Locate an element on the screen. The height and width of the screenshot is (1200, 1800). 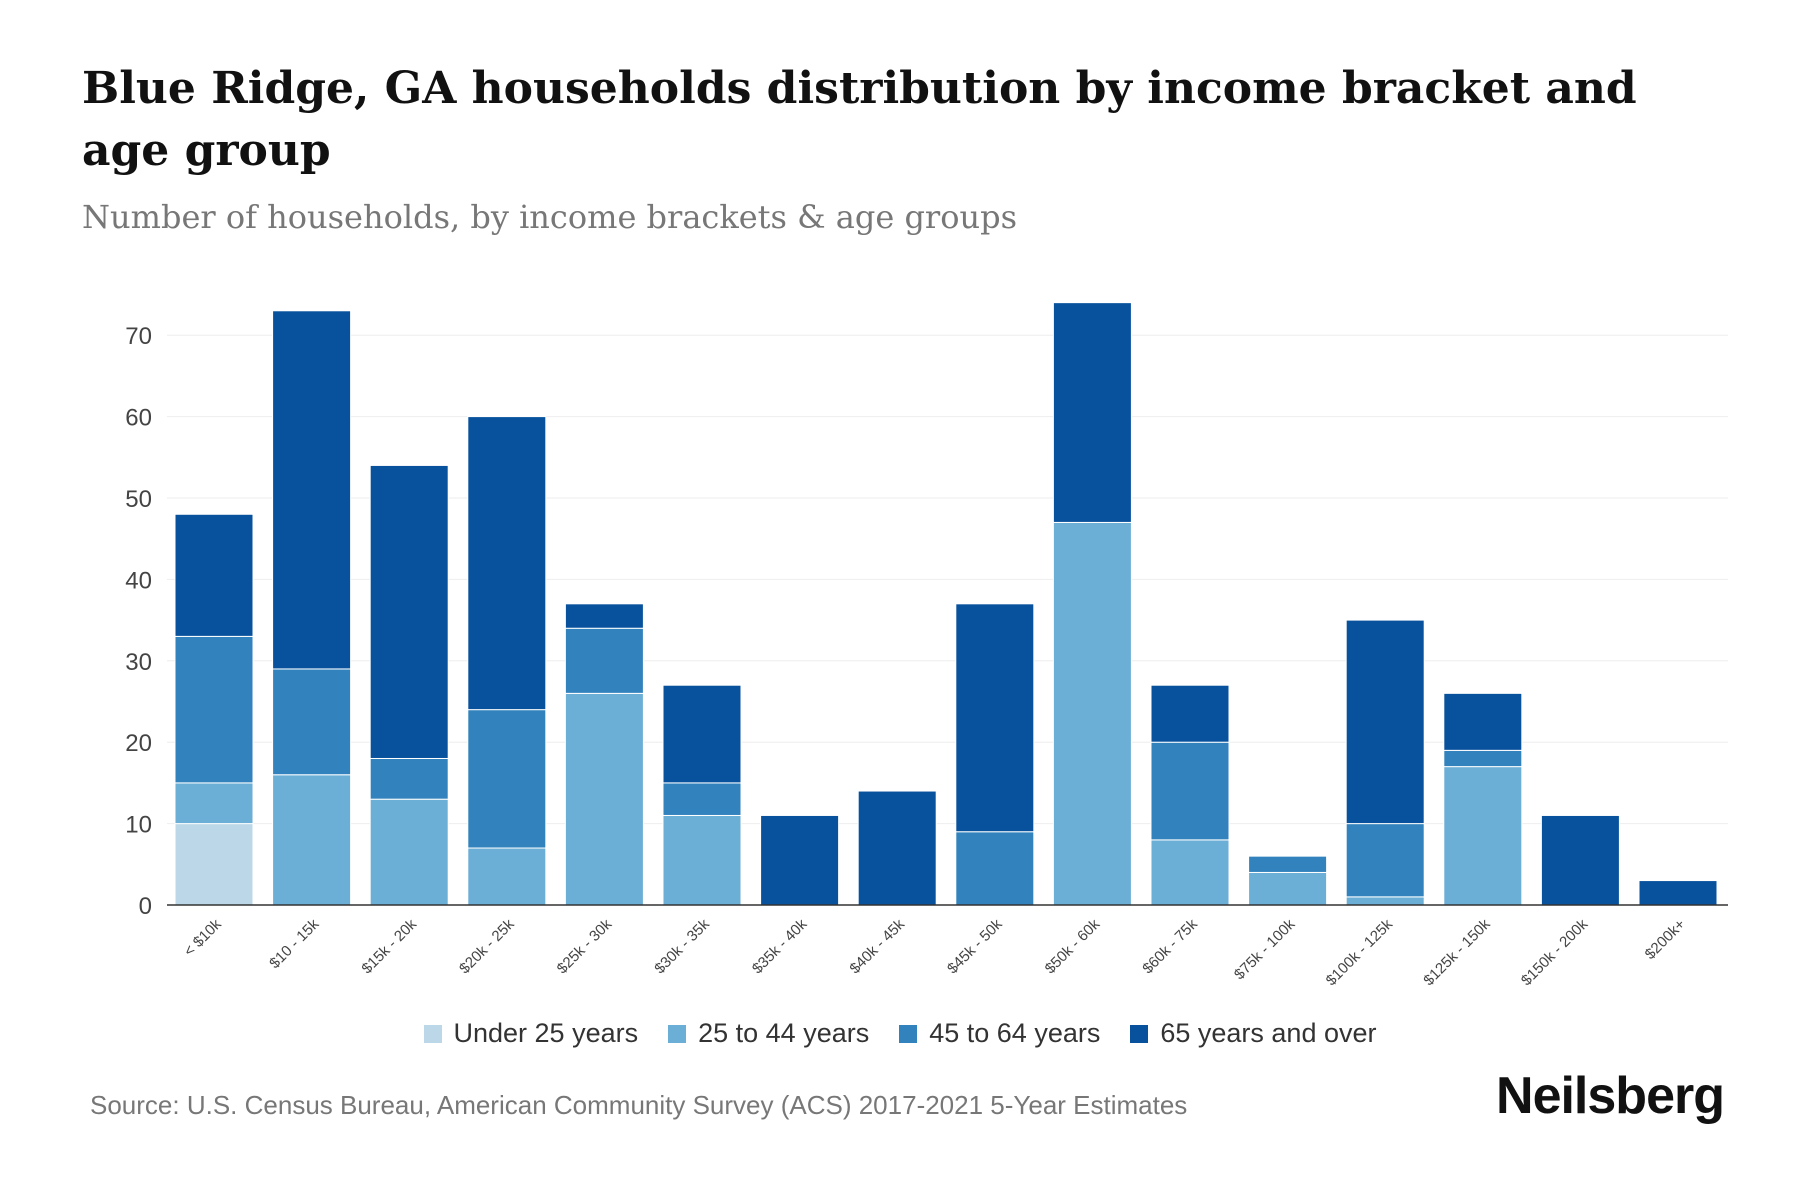
y-tick-label: 50 is located at coordinates (138, 499).